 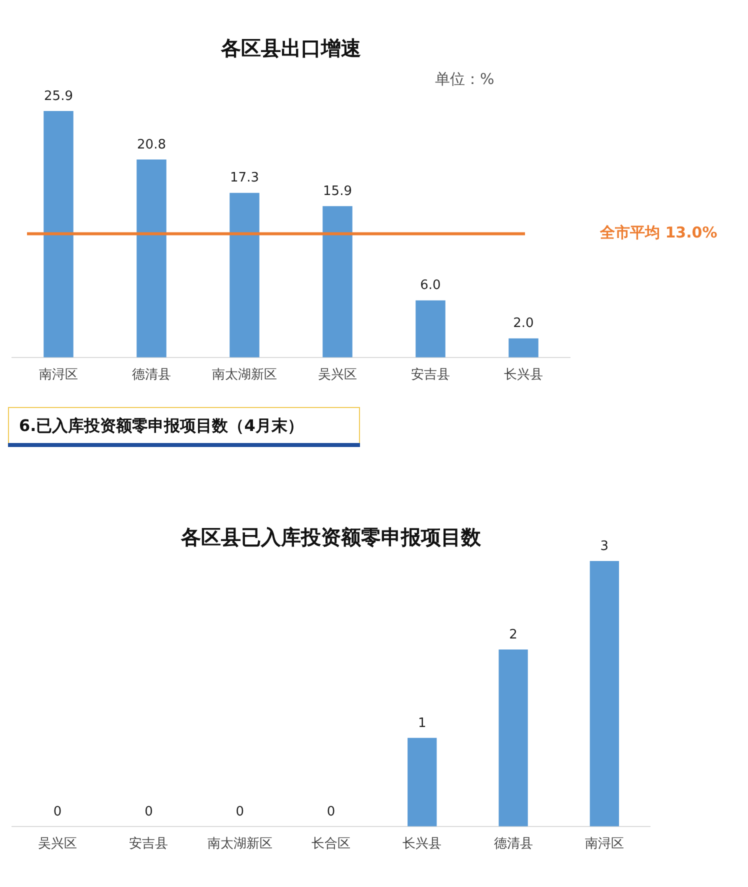 I want to click on data-label: 17.3, so click(x=244, y=178).